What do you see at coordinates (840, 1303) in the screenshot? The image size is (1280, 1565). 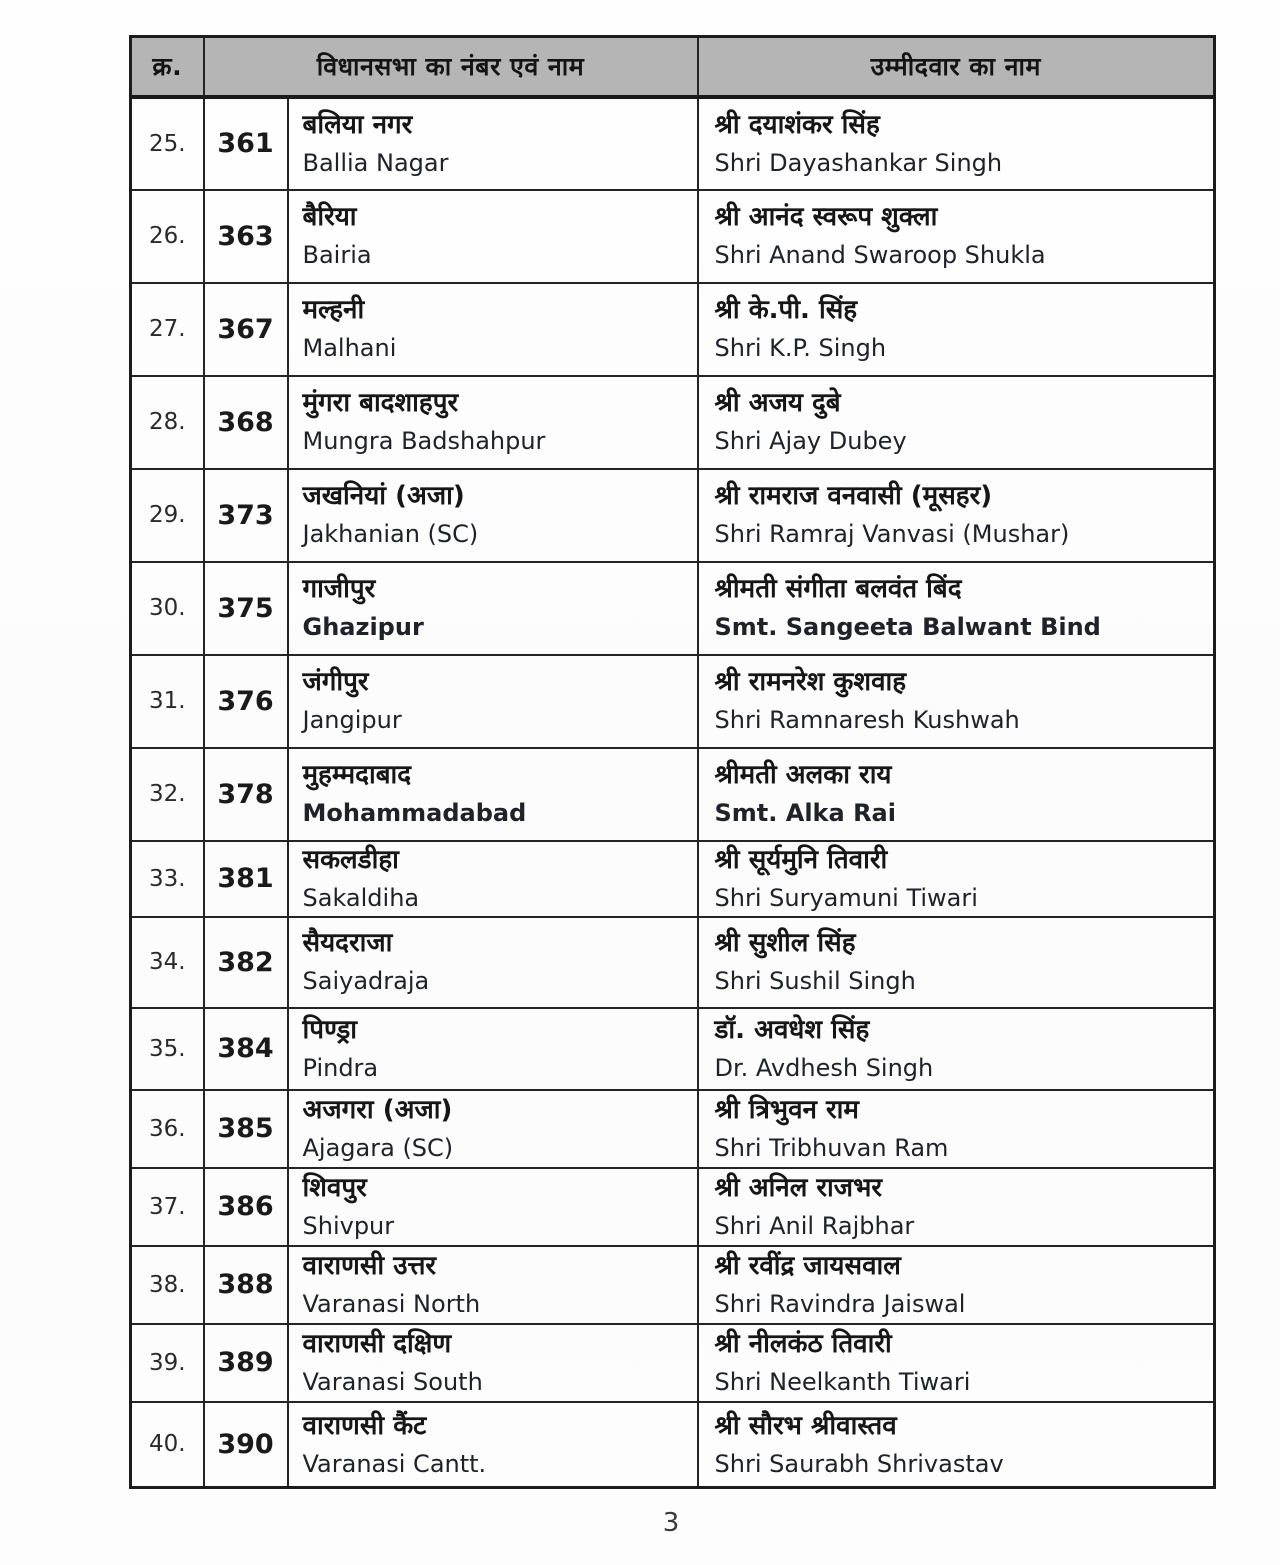 I see `candidate-name-english: Shri Ravindra Jaiswal` at bounding box center [840, 1303].